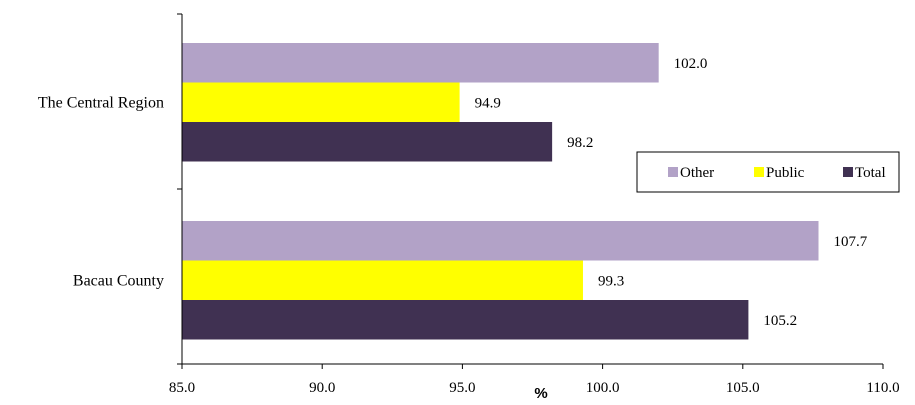  I want to click on legend-swatch-other, so click(673, 172).